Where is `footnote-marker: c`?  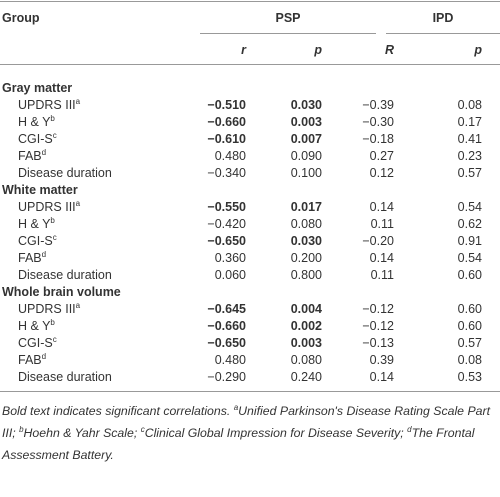
footnote-marker: c is located at coordinates (142, 429).